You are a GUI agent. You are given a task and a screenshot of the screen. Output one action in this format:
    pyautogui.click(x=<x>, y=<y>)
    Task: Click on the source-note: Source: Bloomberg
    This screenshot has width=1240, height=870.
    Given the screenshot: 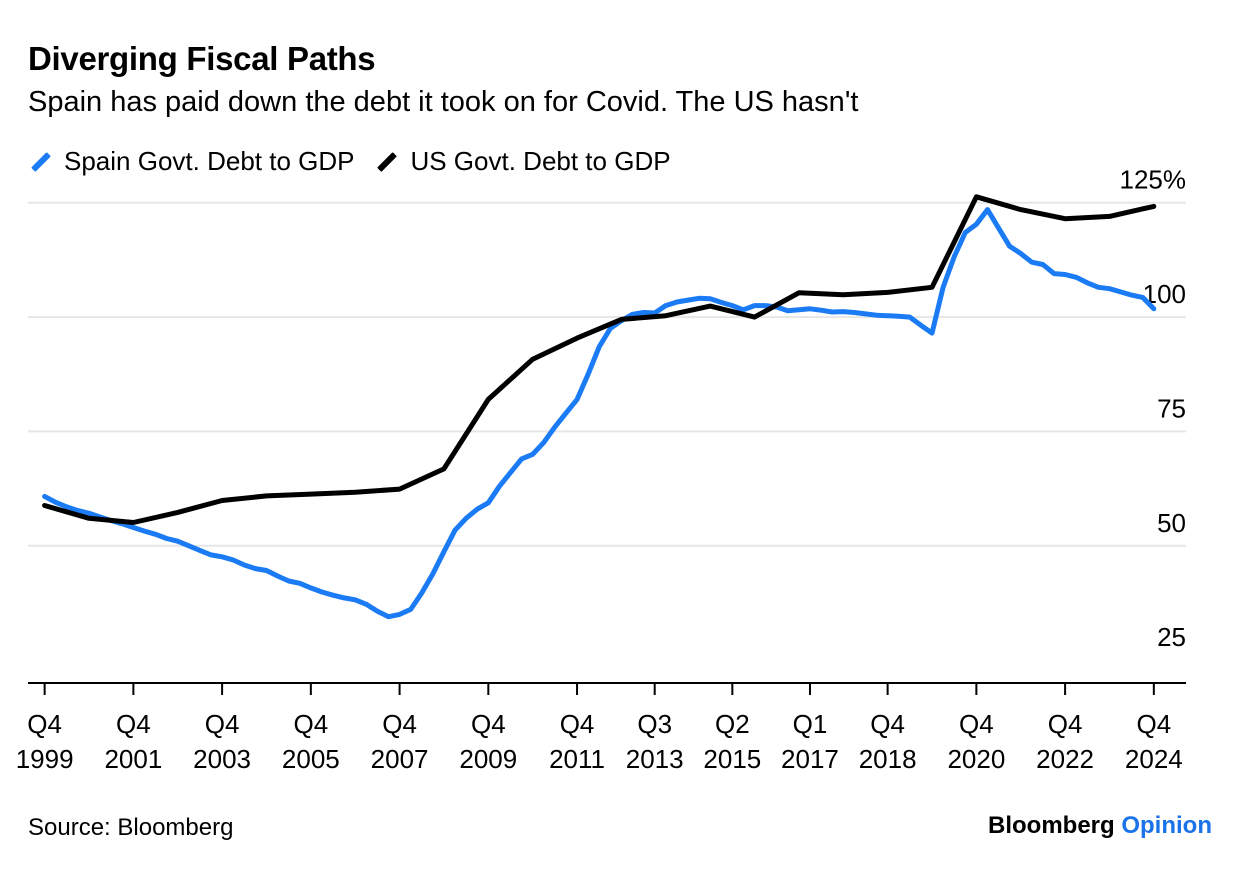 What is the action you would take?
    pyautogui.click(x=131, y=827)
    